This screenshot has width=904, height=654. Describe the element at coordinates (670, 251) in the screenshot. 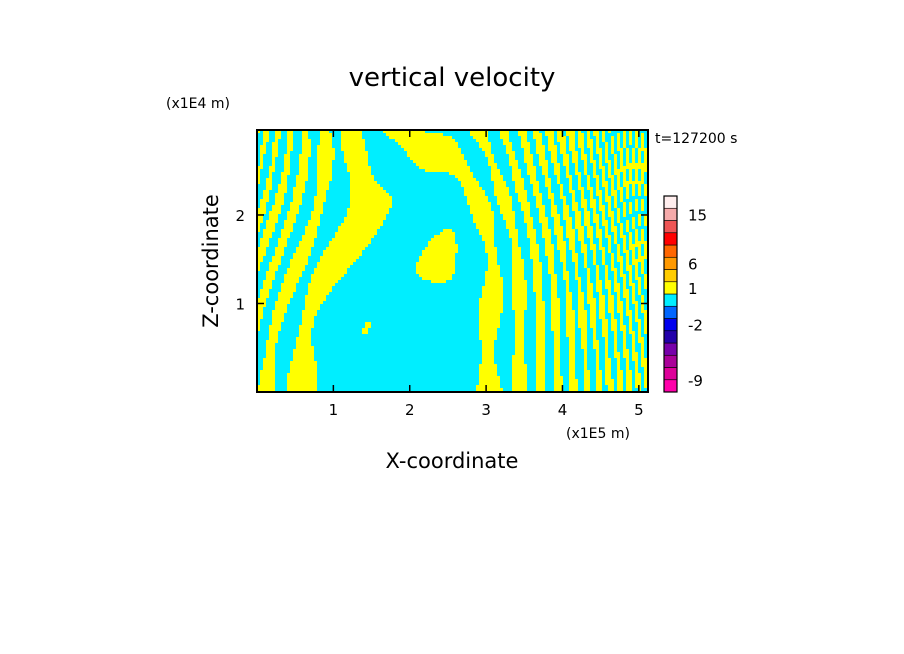

I see `colorbar-segment` at that location.